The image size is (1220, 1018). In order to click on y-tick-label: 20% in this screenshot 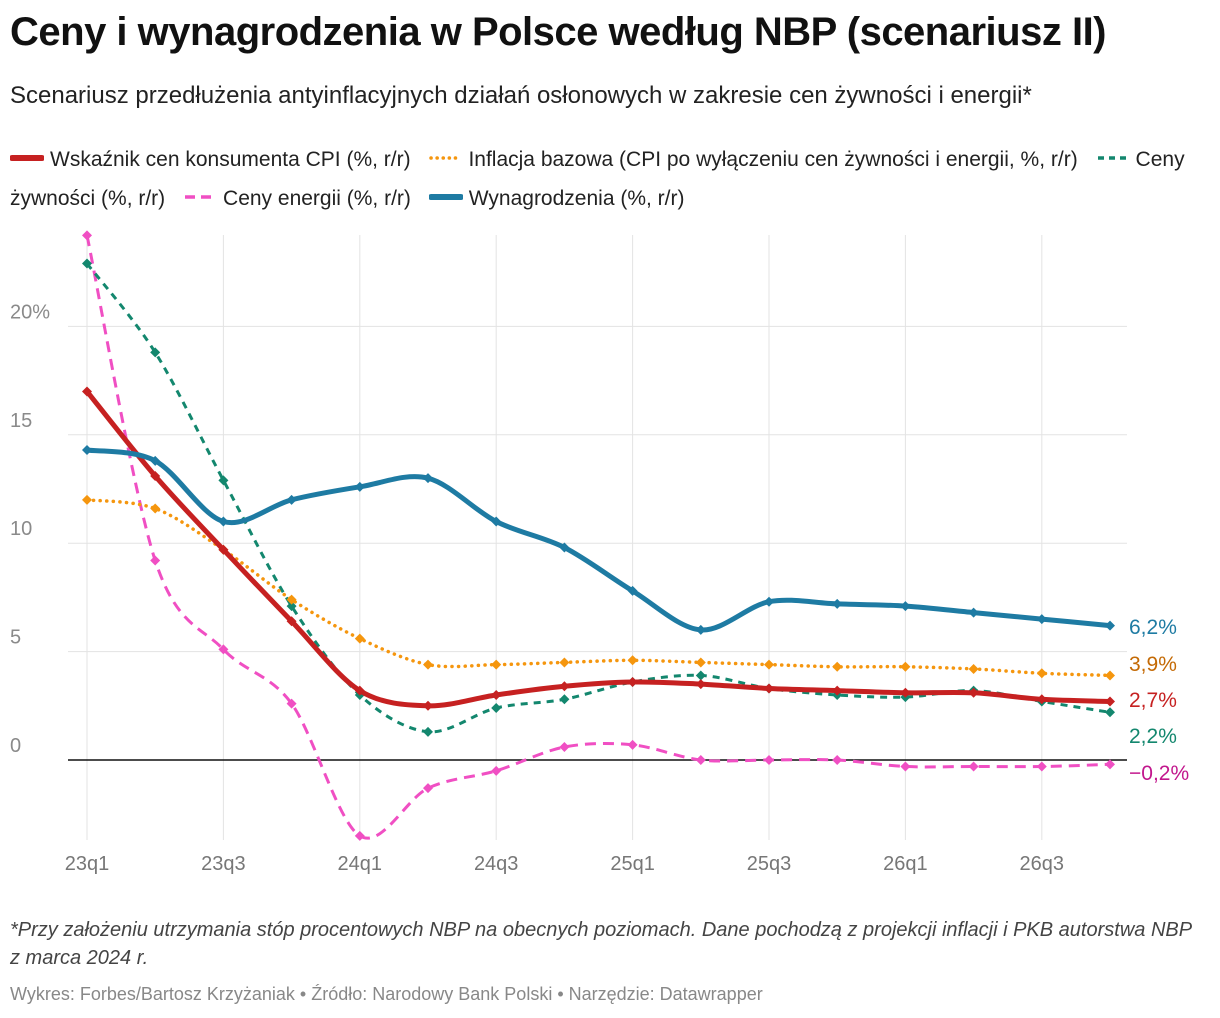, I will do `click(30, 312)`.